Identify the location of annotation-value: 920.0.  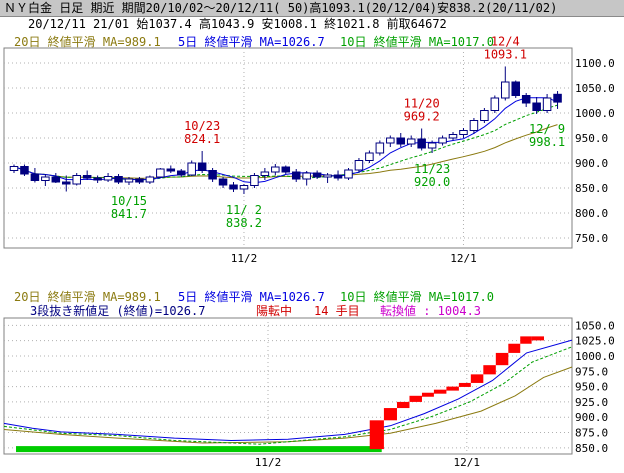
(432, 182).